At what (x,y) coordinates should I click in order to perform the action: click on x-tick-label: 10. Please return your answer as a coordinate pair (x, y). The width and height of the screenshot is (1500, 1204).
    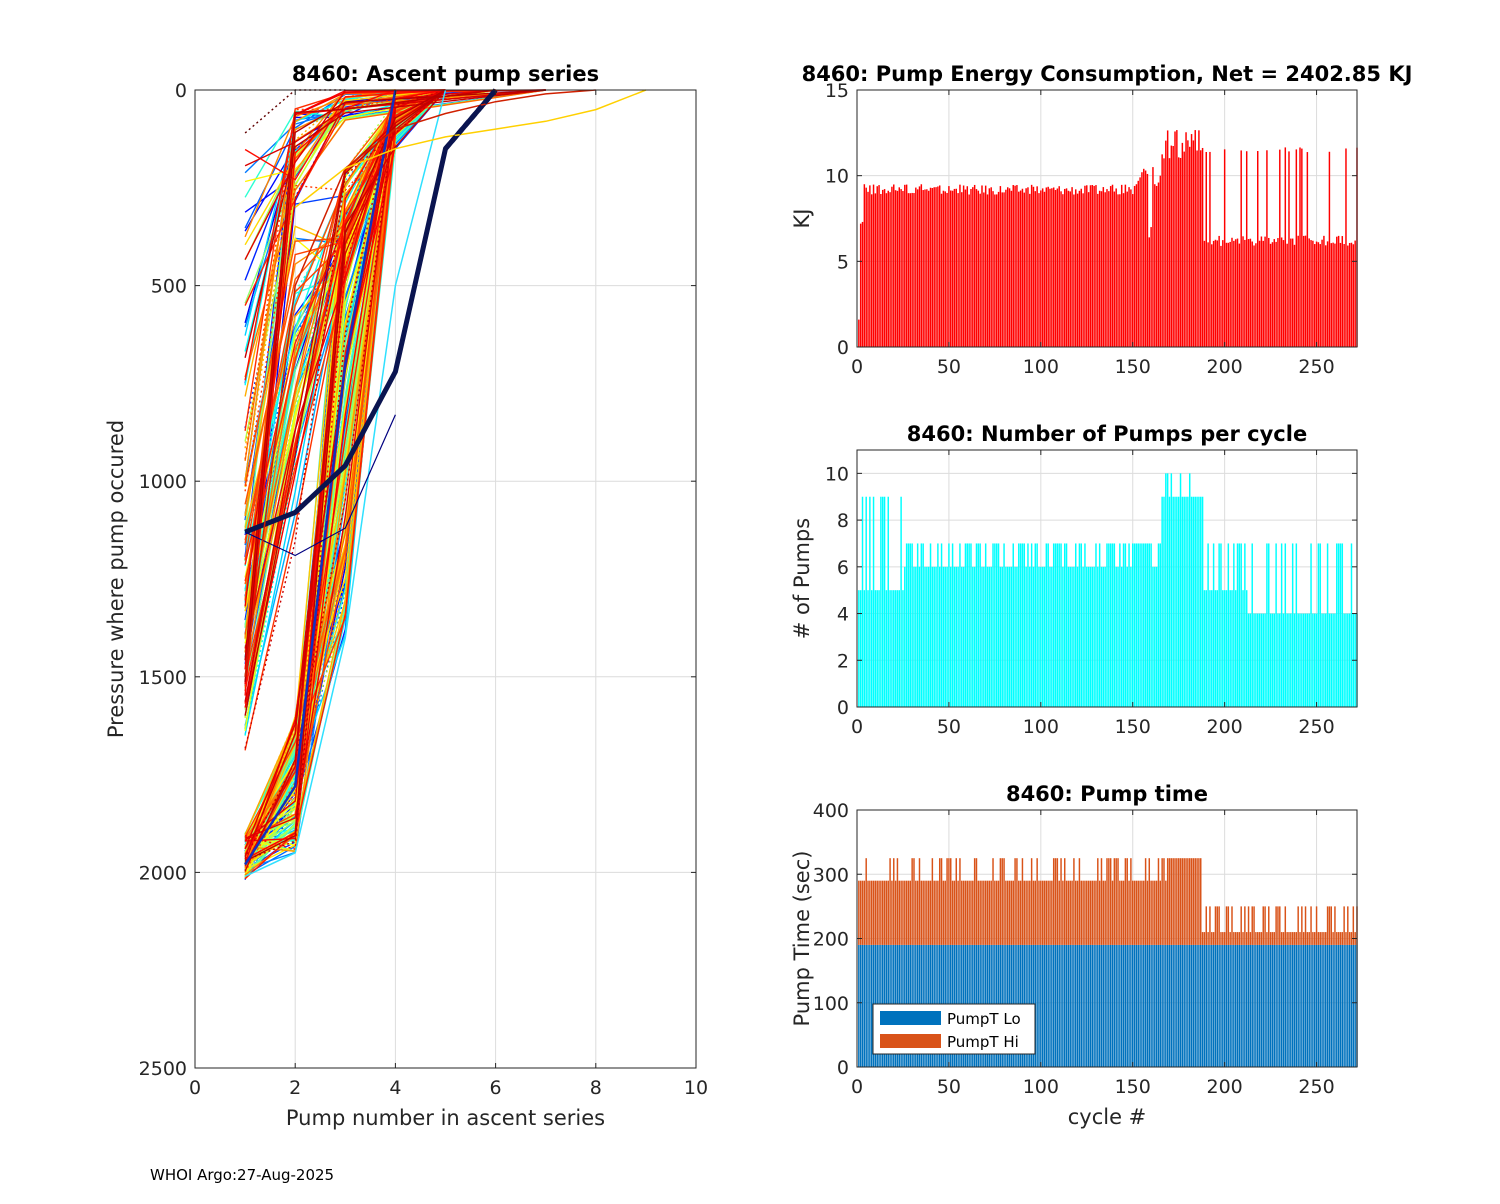
    Looking at the image, I should click on (696, 1088).